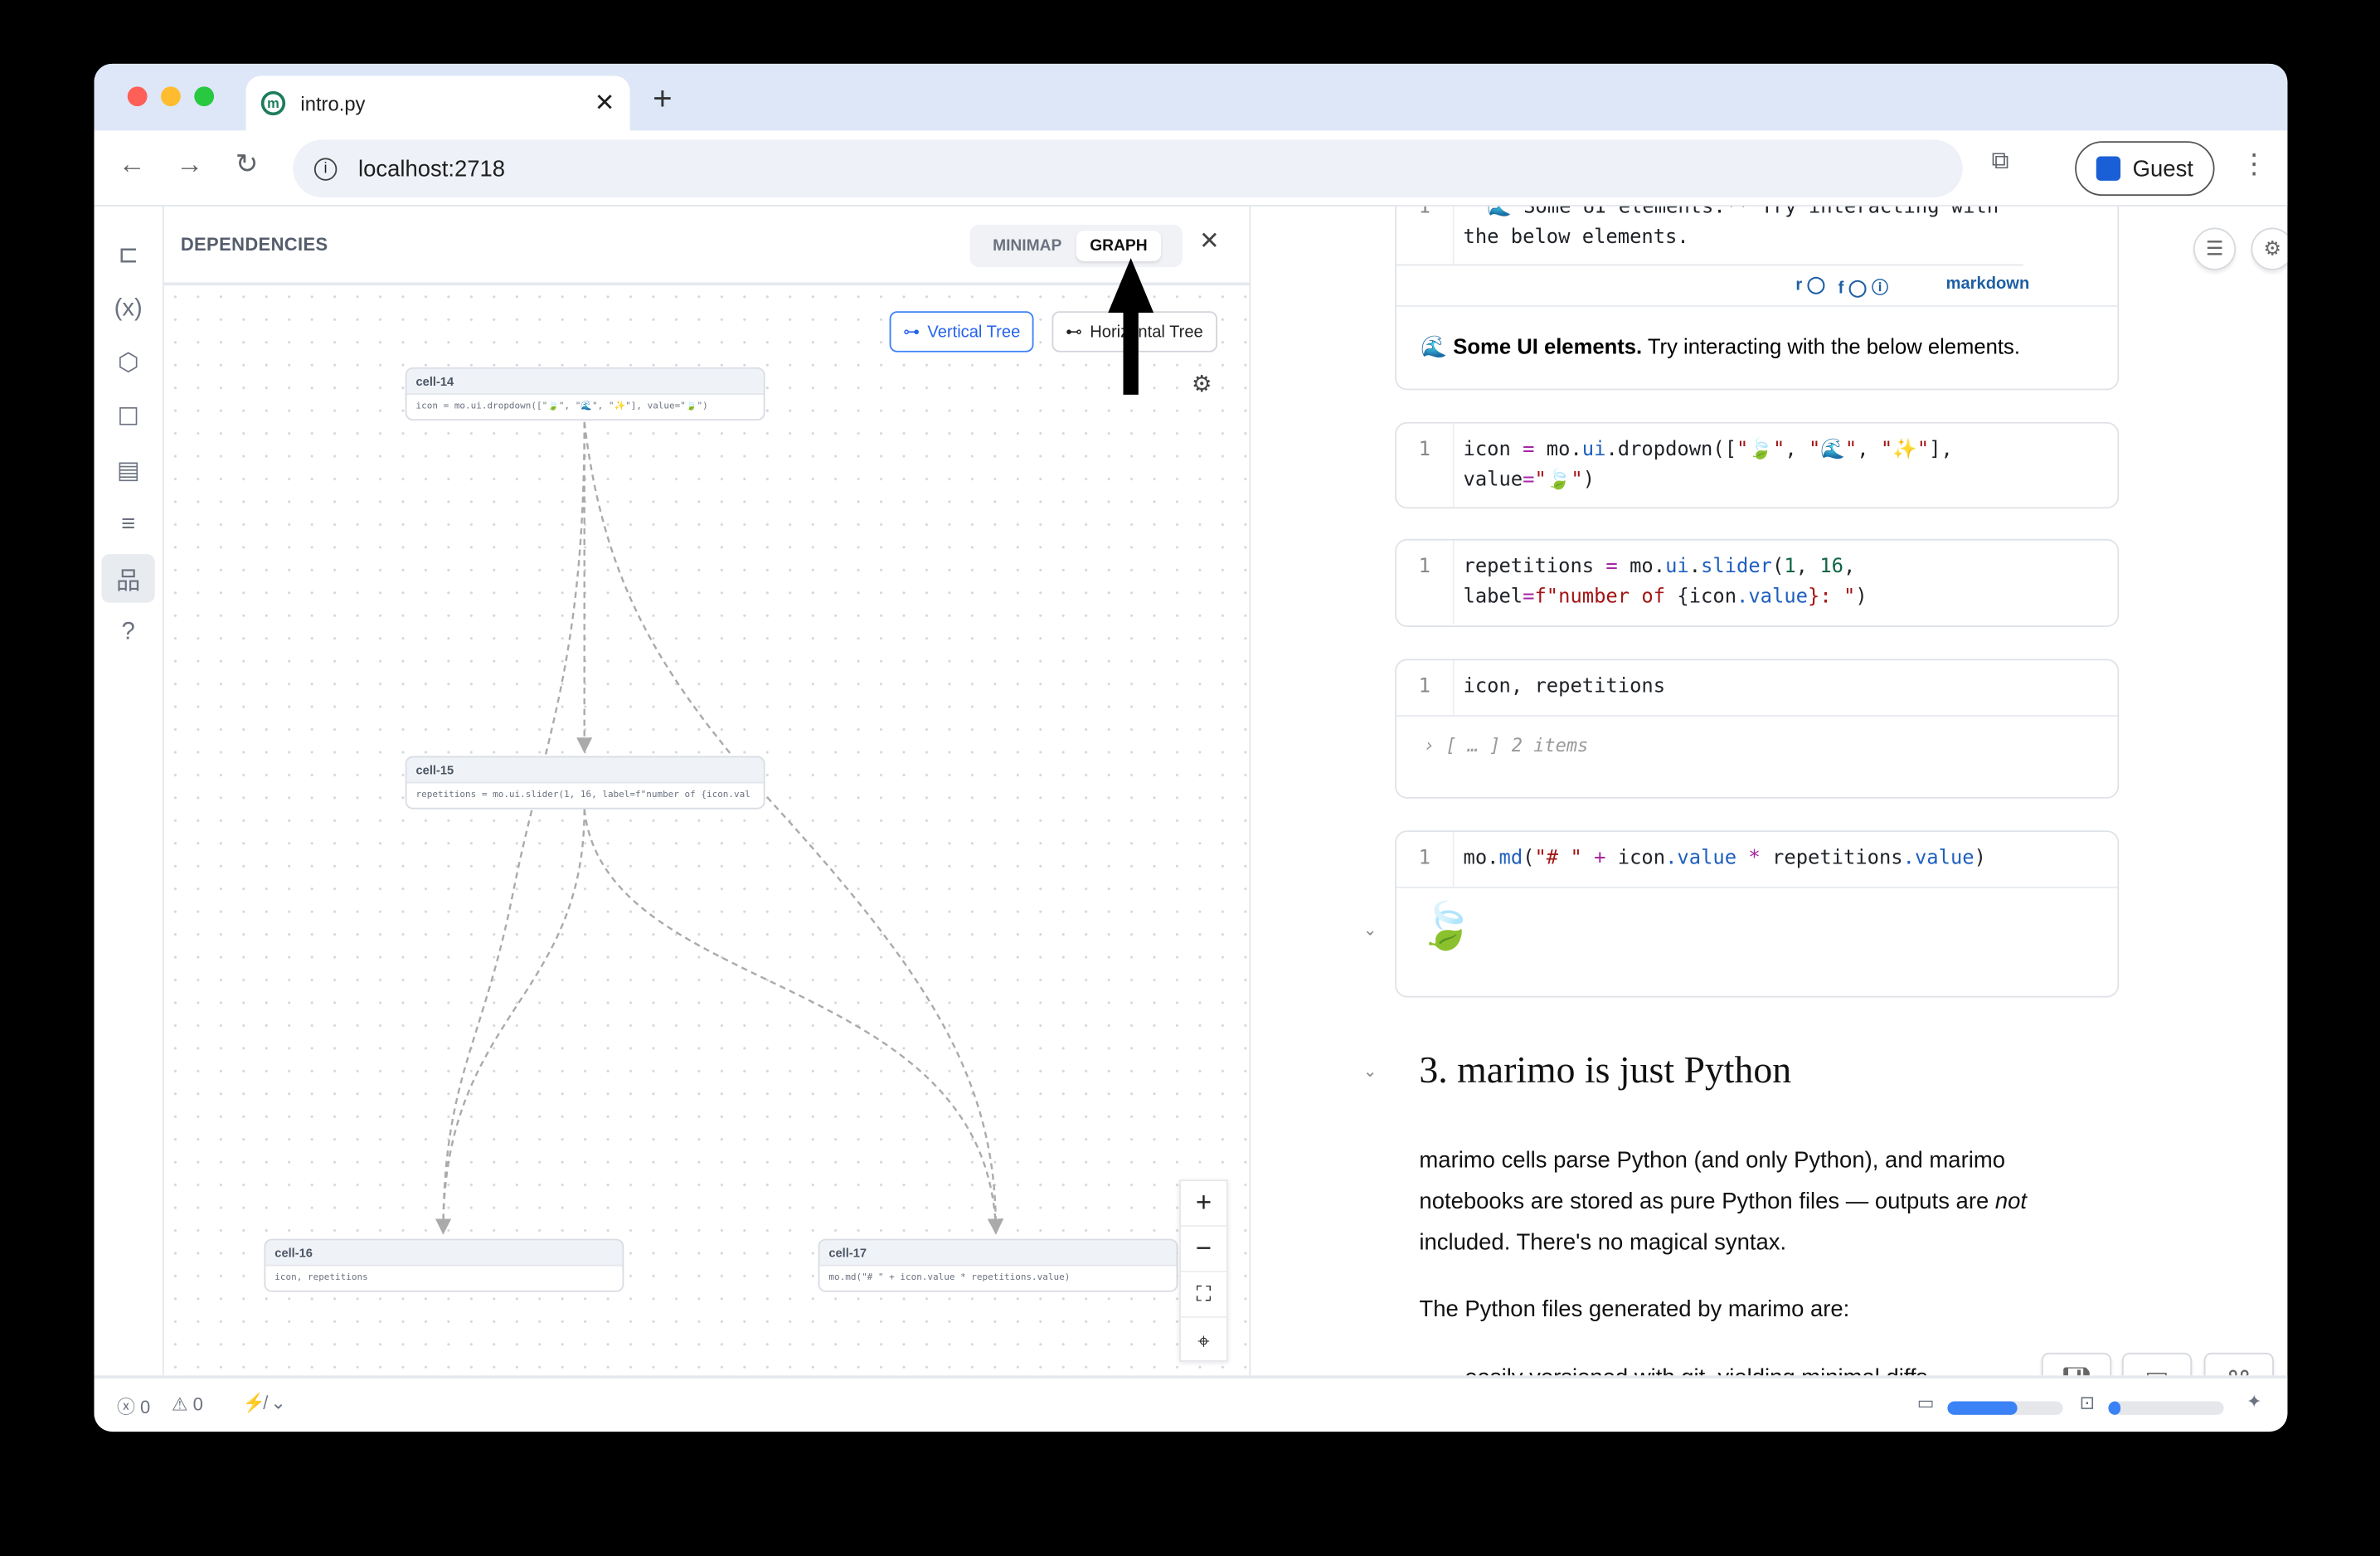  Describe the element at coordinates (2005, 1408) in the screenshot. I see `memory-usage-bar` at that location.